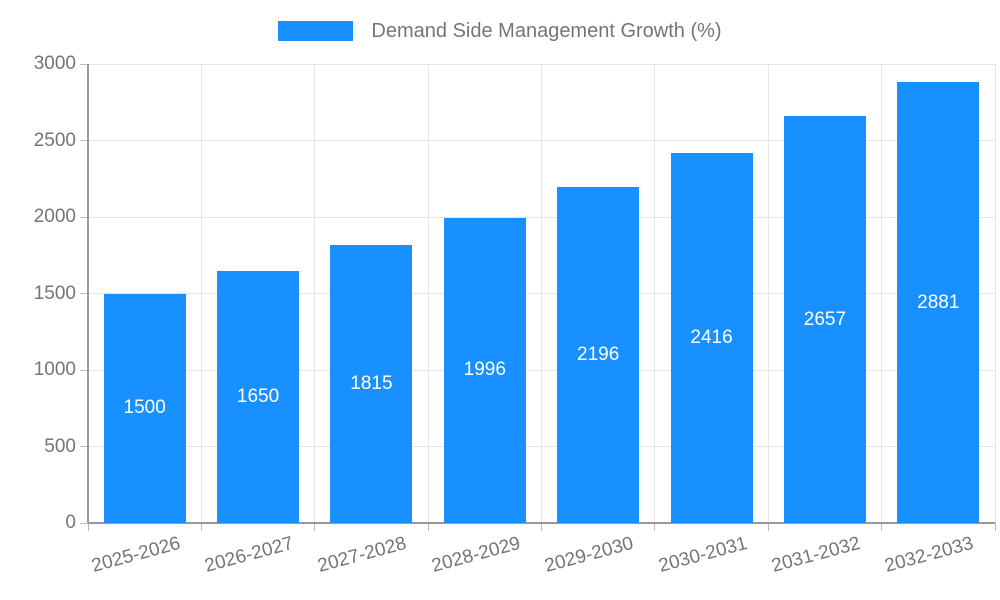 The image size is (1000, 600). Describe the element at coordinates (70, 522) in the screenshot. I see `y-tick-label: 0` at that location.